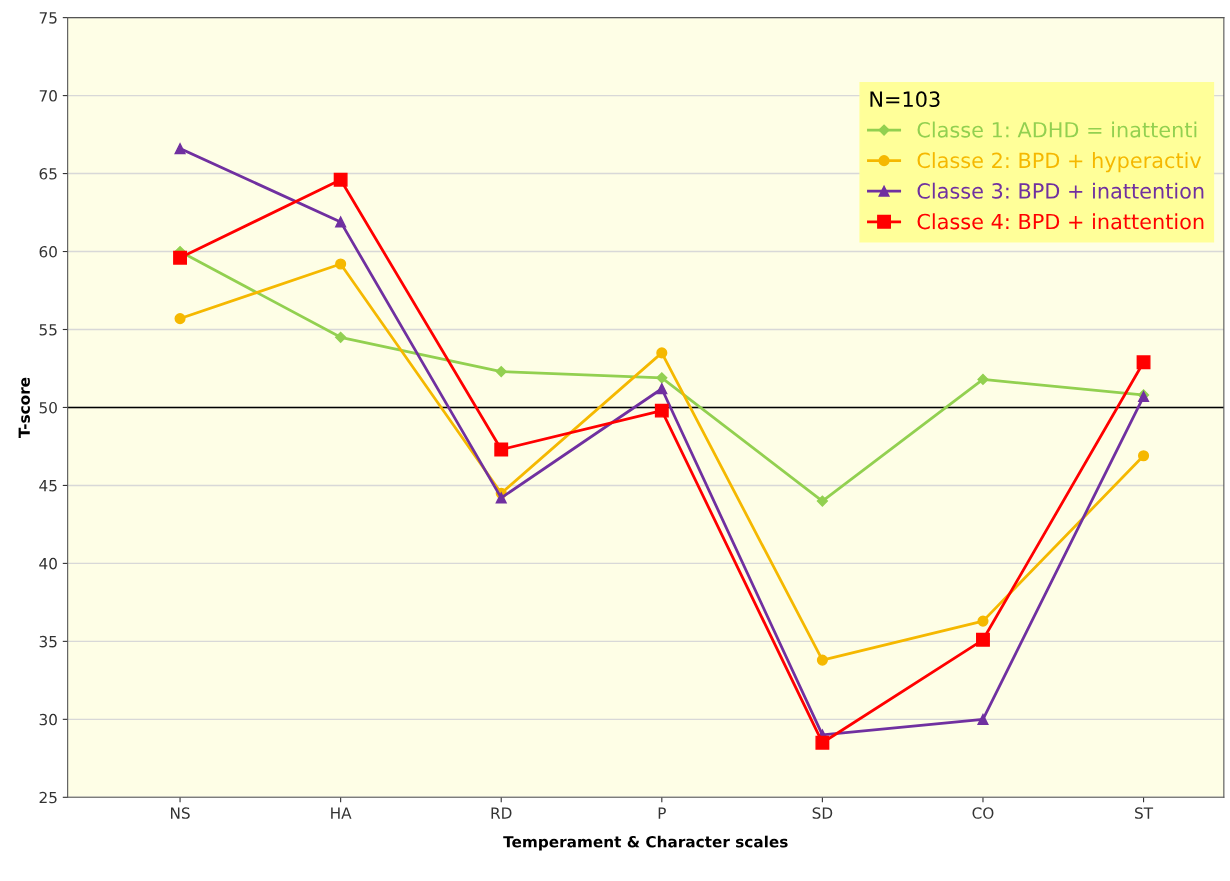 The height and width of the screenshot is (881, 1230). I want to click on y-tick-label: 35, so click(48, 641).